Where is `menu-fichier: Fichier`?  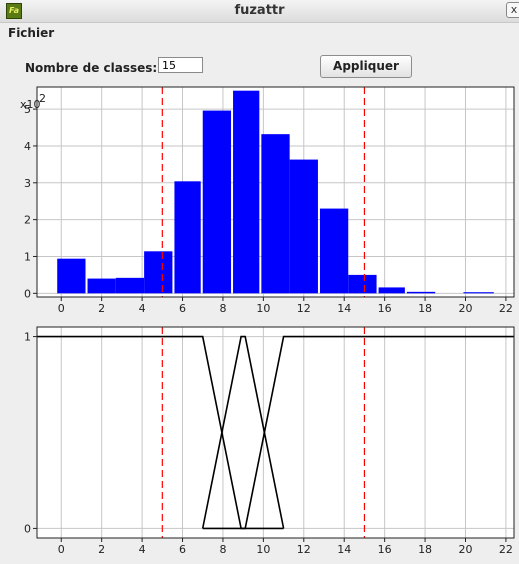
menu-fichier: Fichier is located at coordinates (31, 33).